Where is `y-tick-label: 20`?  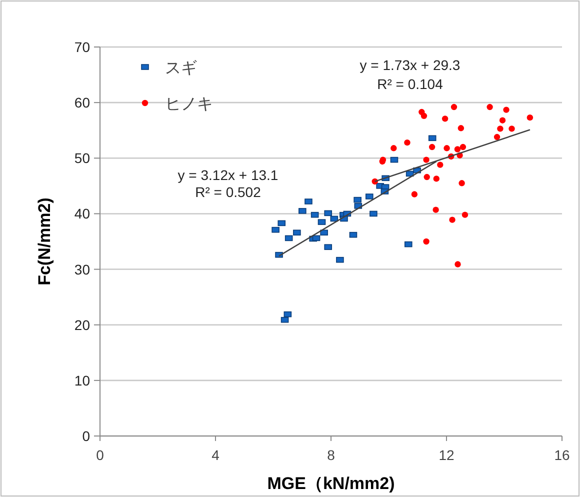
y-tick-label: 20 is located at coordinates (82, 324).